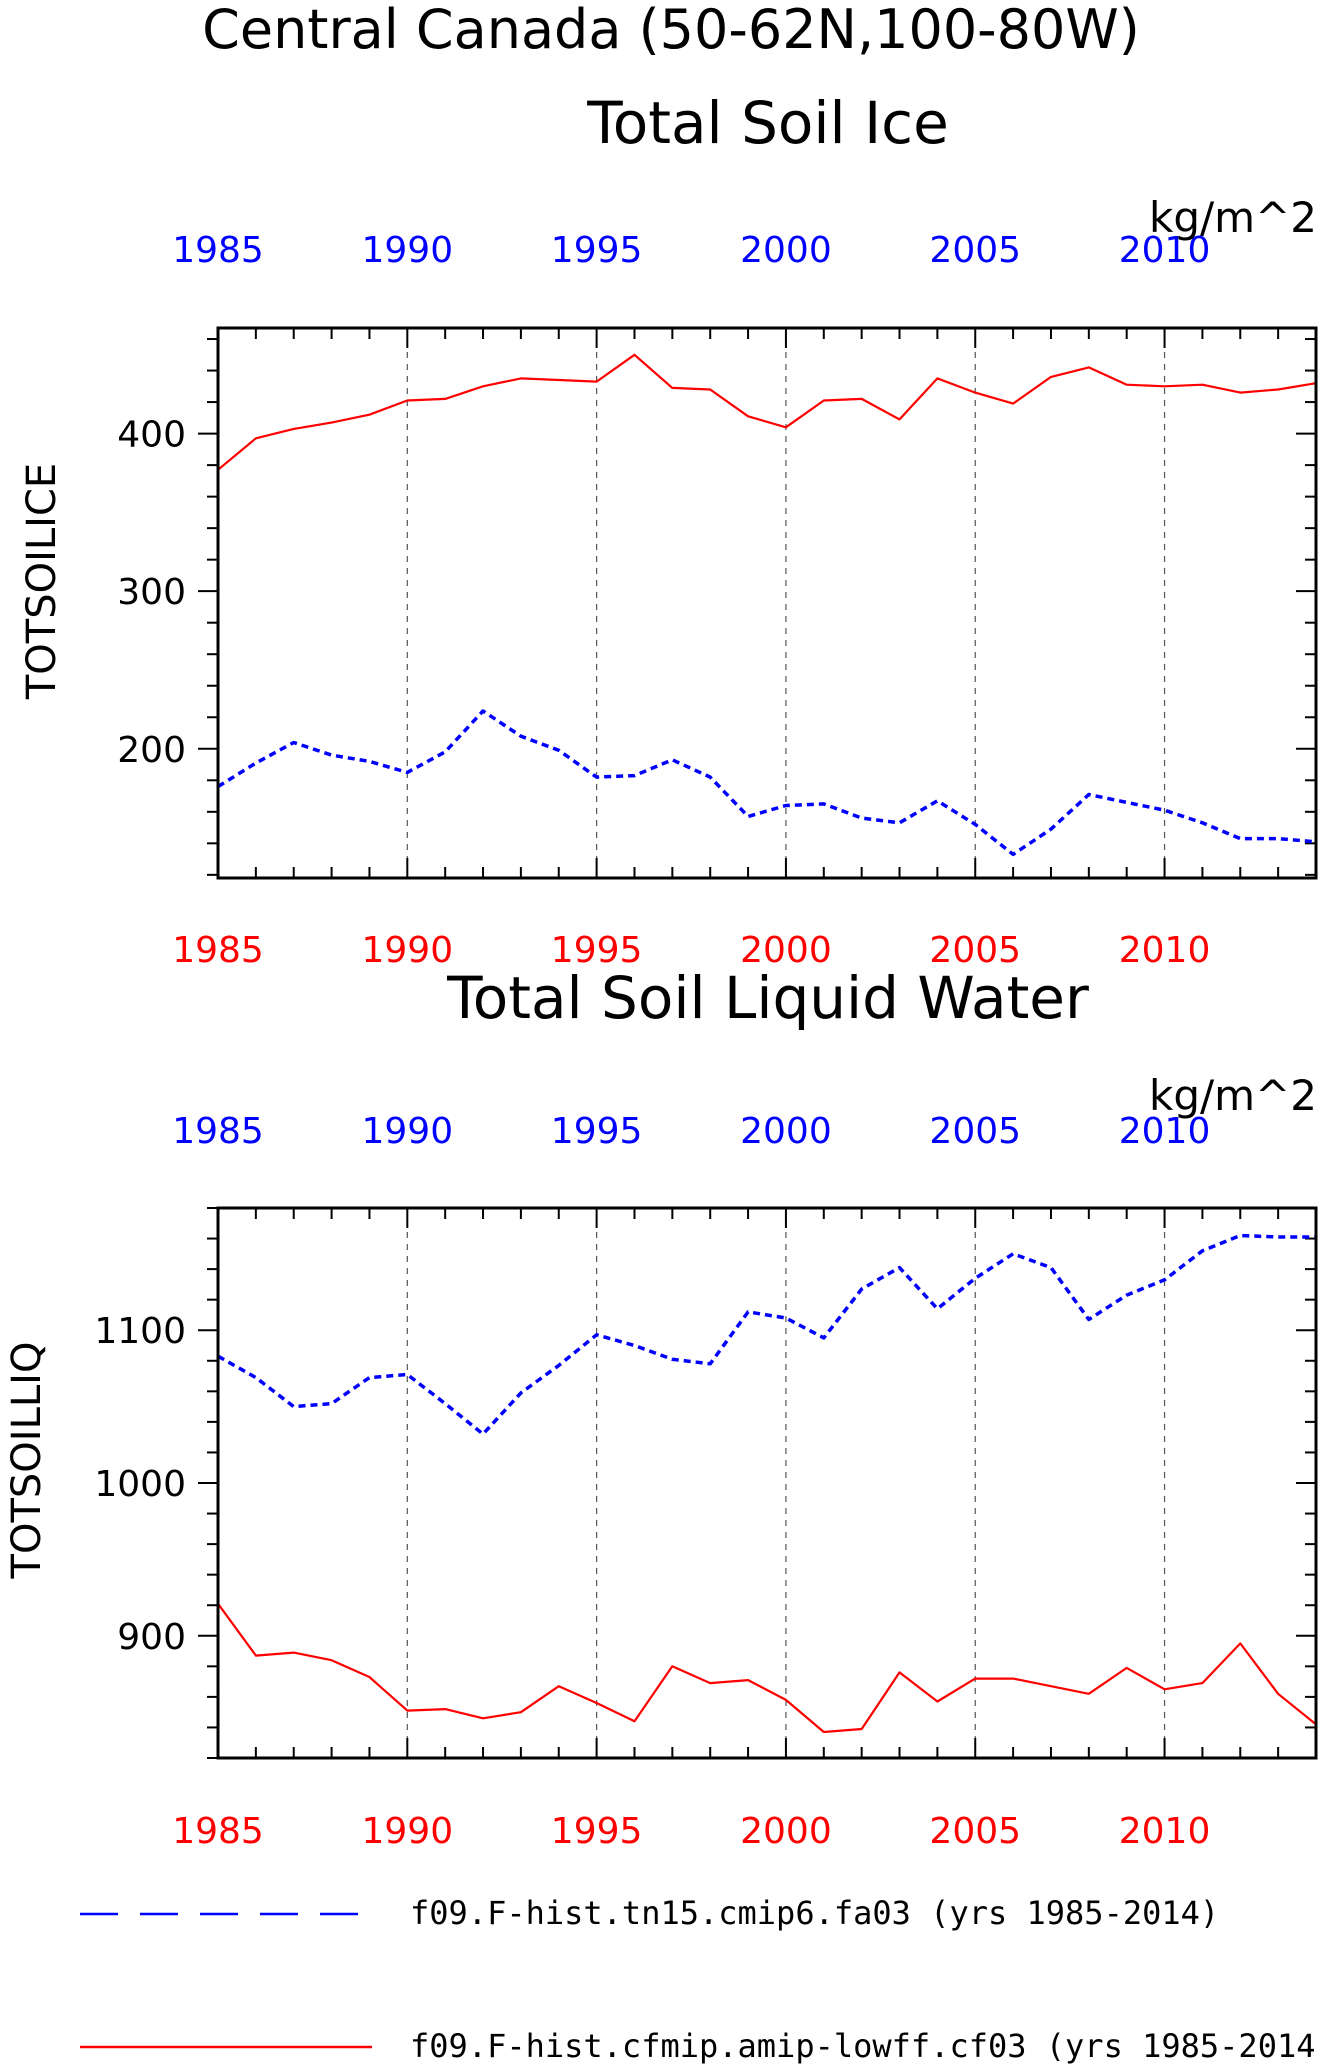  I want to click on y-tick-label: 1100, so click(140, 1331).